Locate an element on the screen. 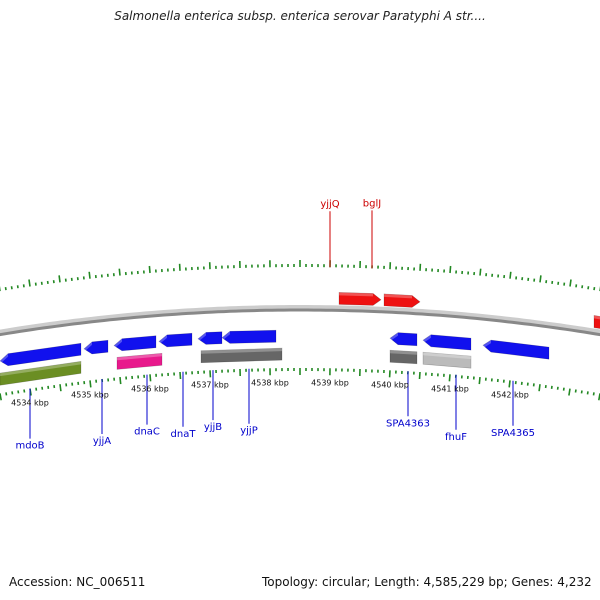 The image size is (600, 600). gene-label-fhuf: fhuF is located at coordinates (456, 437).